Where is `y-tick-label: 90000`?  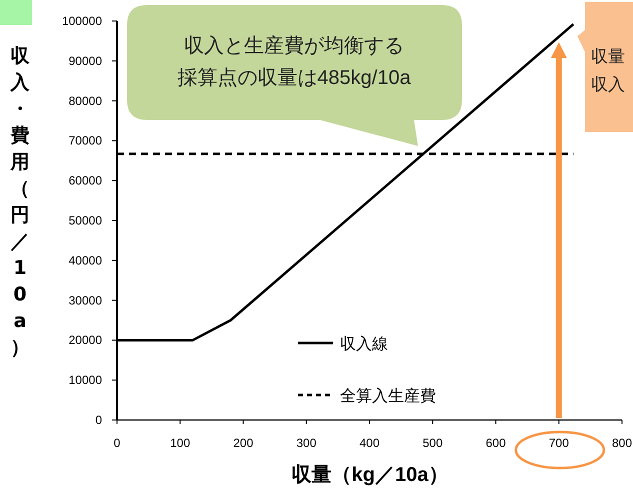 y-tick-label: 90000 is located at coordinates (85, 61).